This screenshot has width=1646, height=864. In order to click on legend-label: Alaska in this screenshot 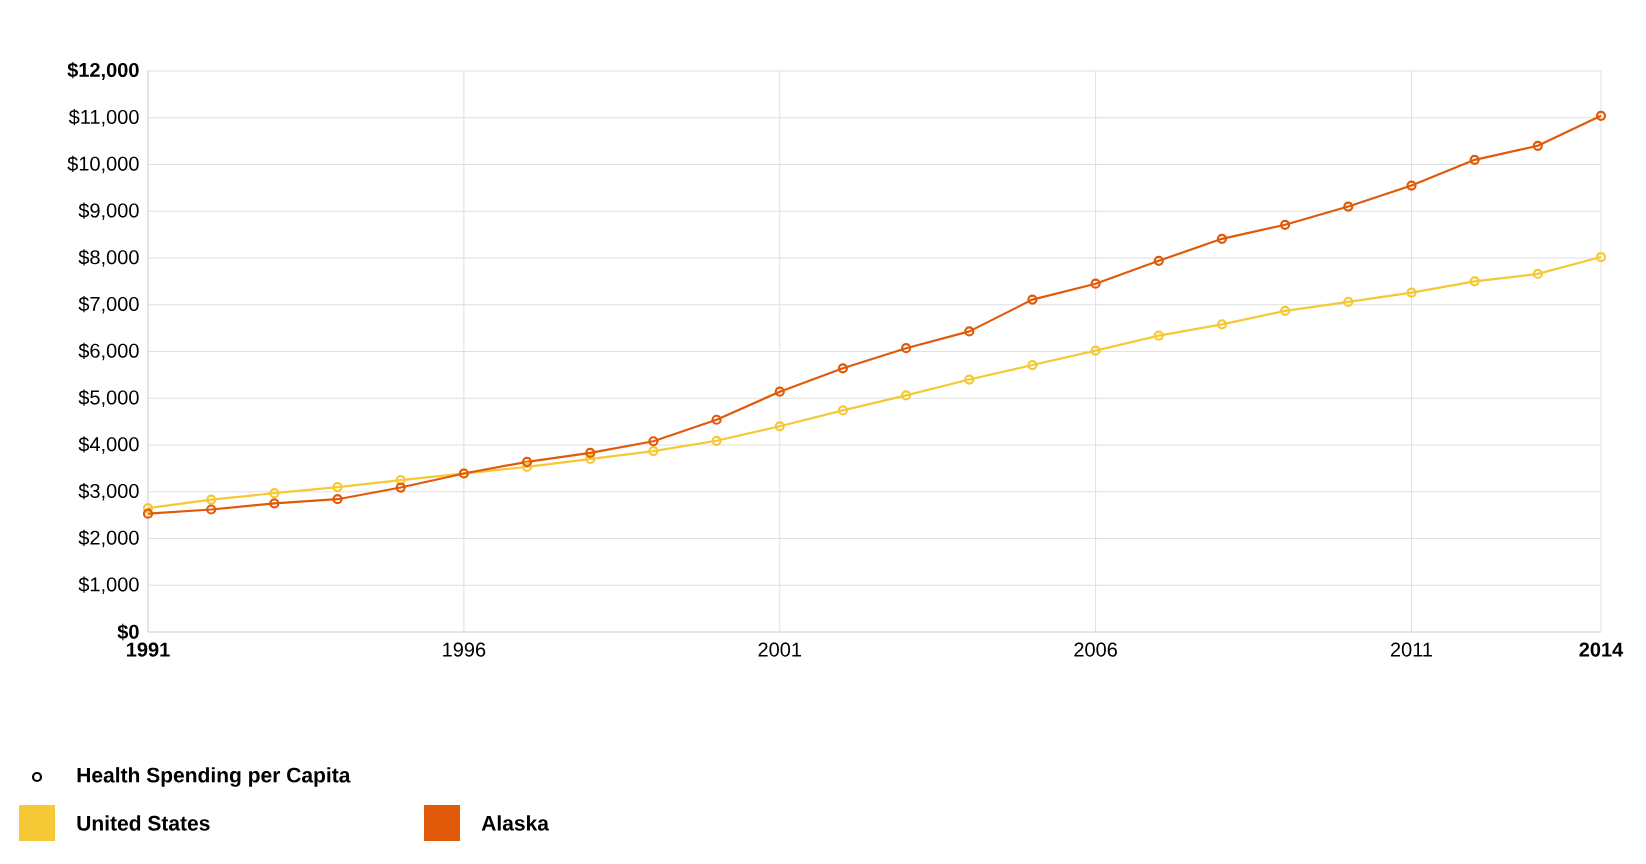, I will do `click(515, 823)`.